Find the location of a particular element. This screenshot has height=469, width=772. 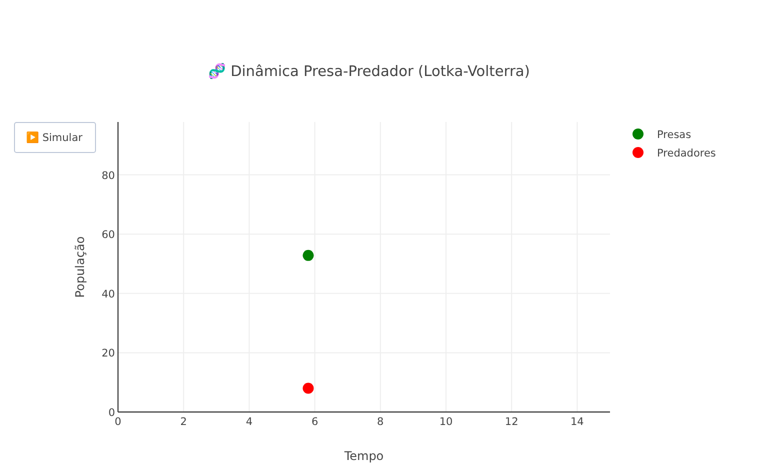

x-axis-title: Tempo is located at coordinates (364, 456).